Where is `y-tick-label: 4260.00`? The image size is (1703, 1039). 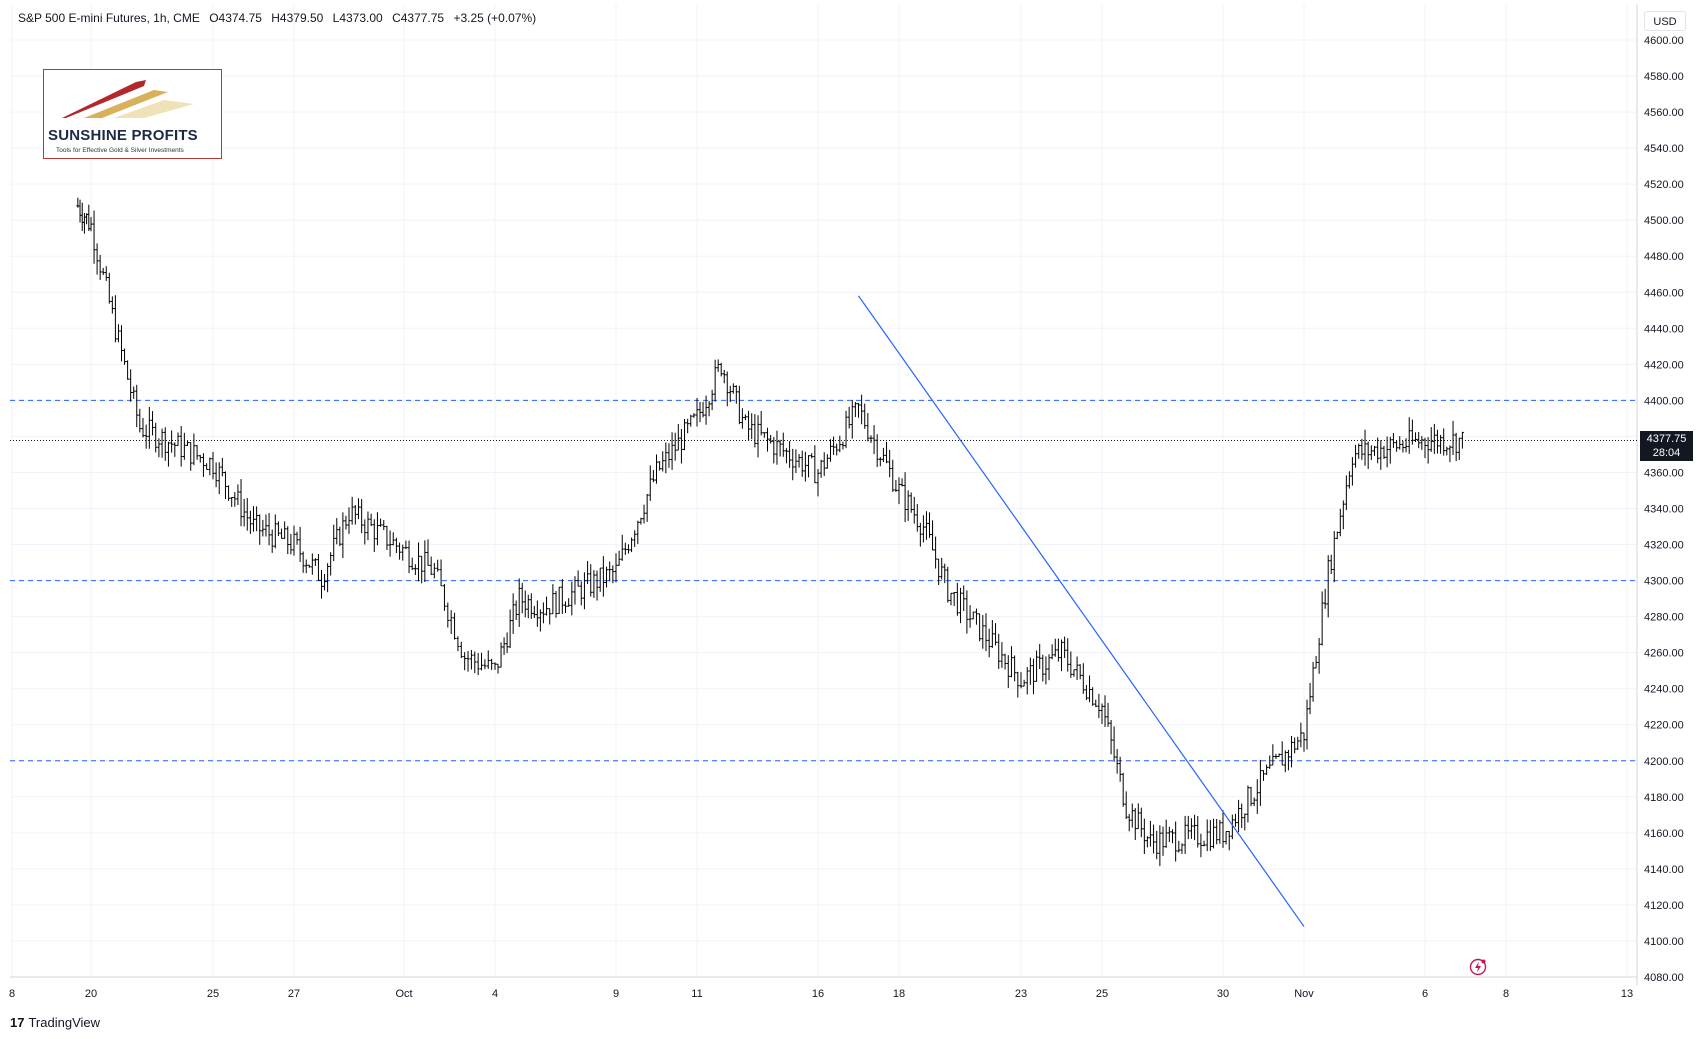 y-tick-label: 4260.00 is located at coordinates (1664, 654).